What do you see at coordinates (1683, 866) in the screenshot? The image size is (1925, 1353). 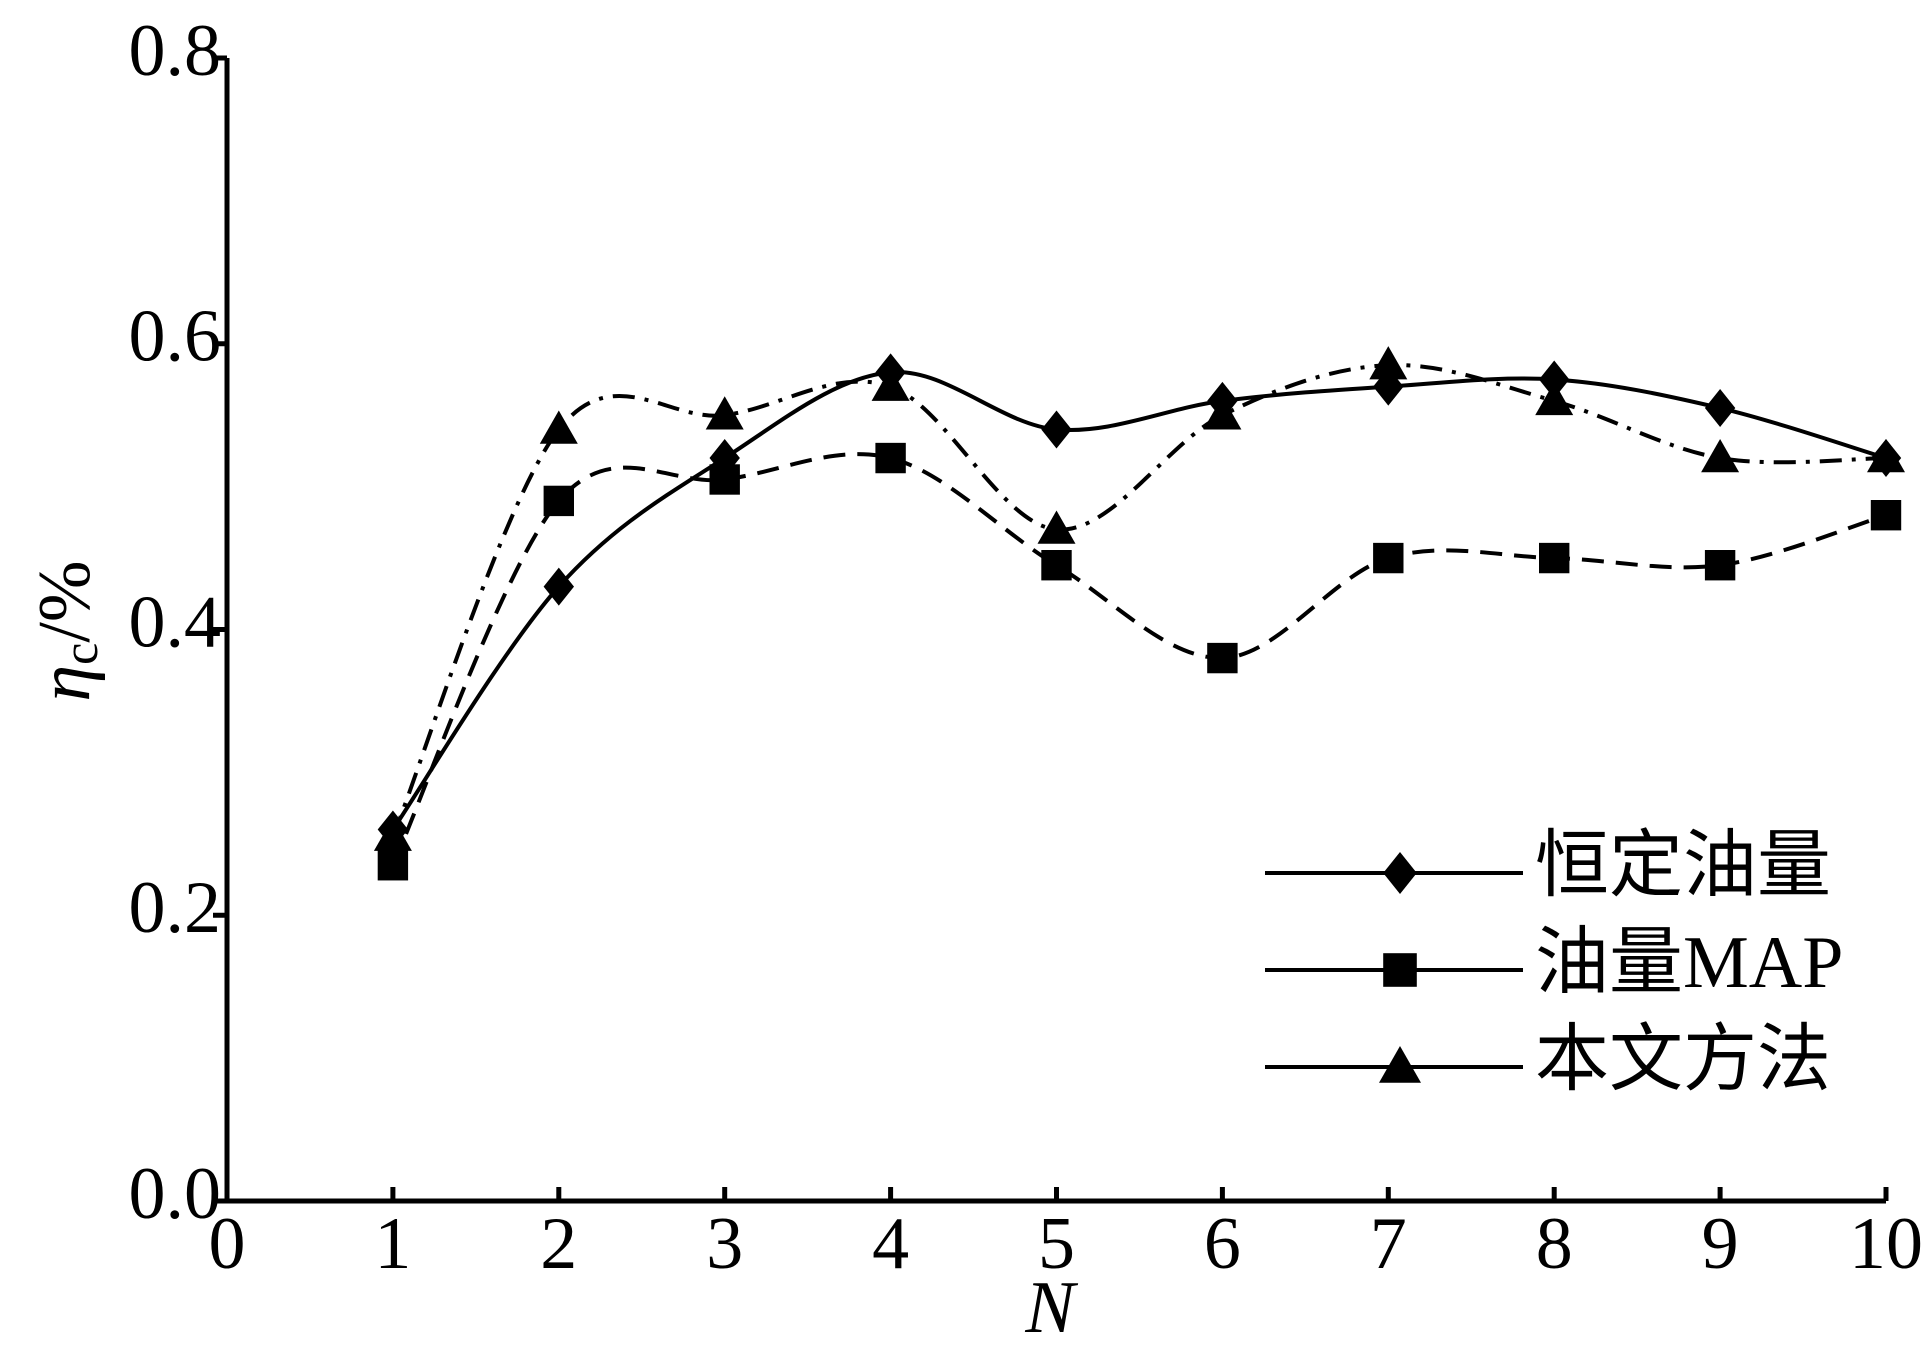 I see `legend-label: 恒定油量` at bounding box center [1683, 866].